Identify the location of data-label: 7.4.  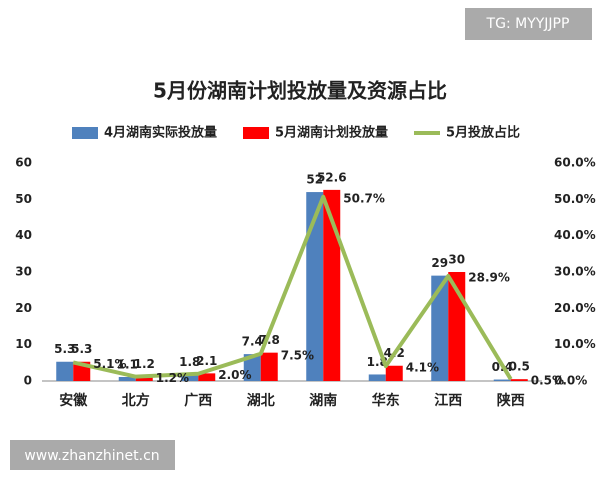
(252, 342).